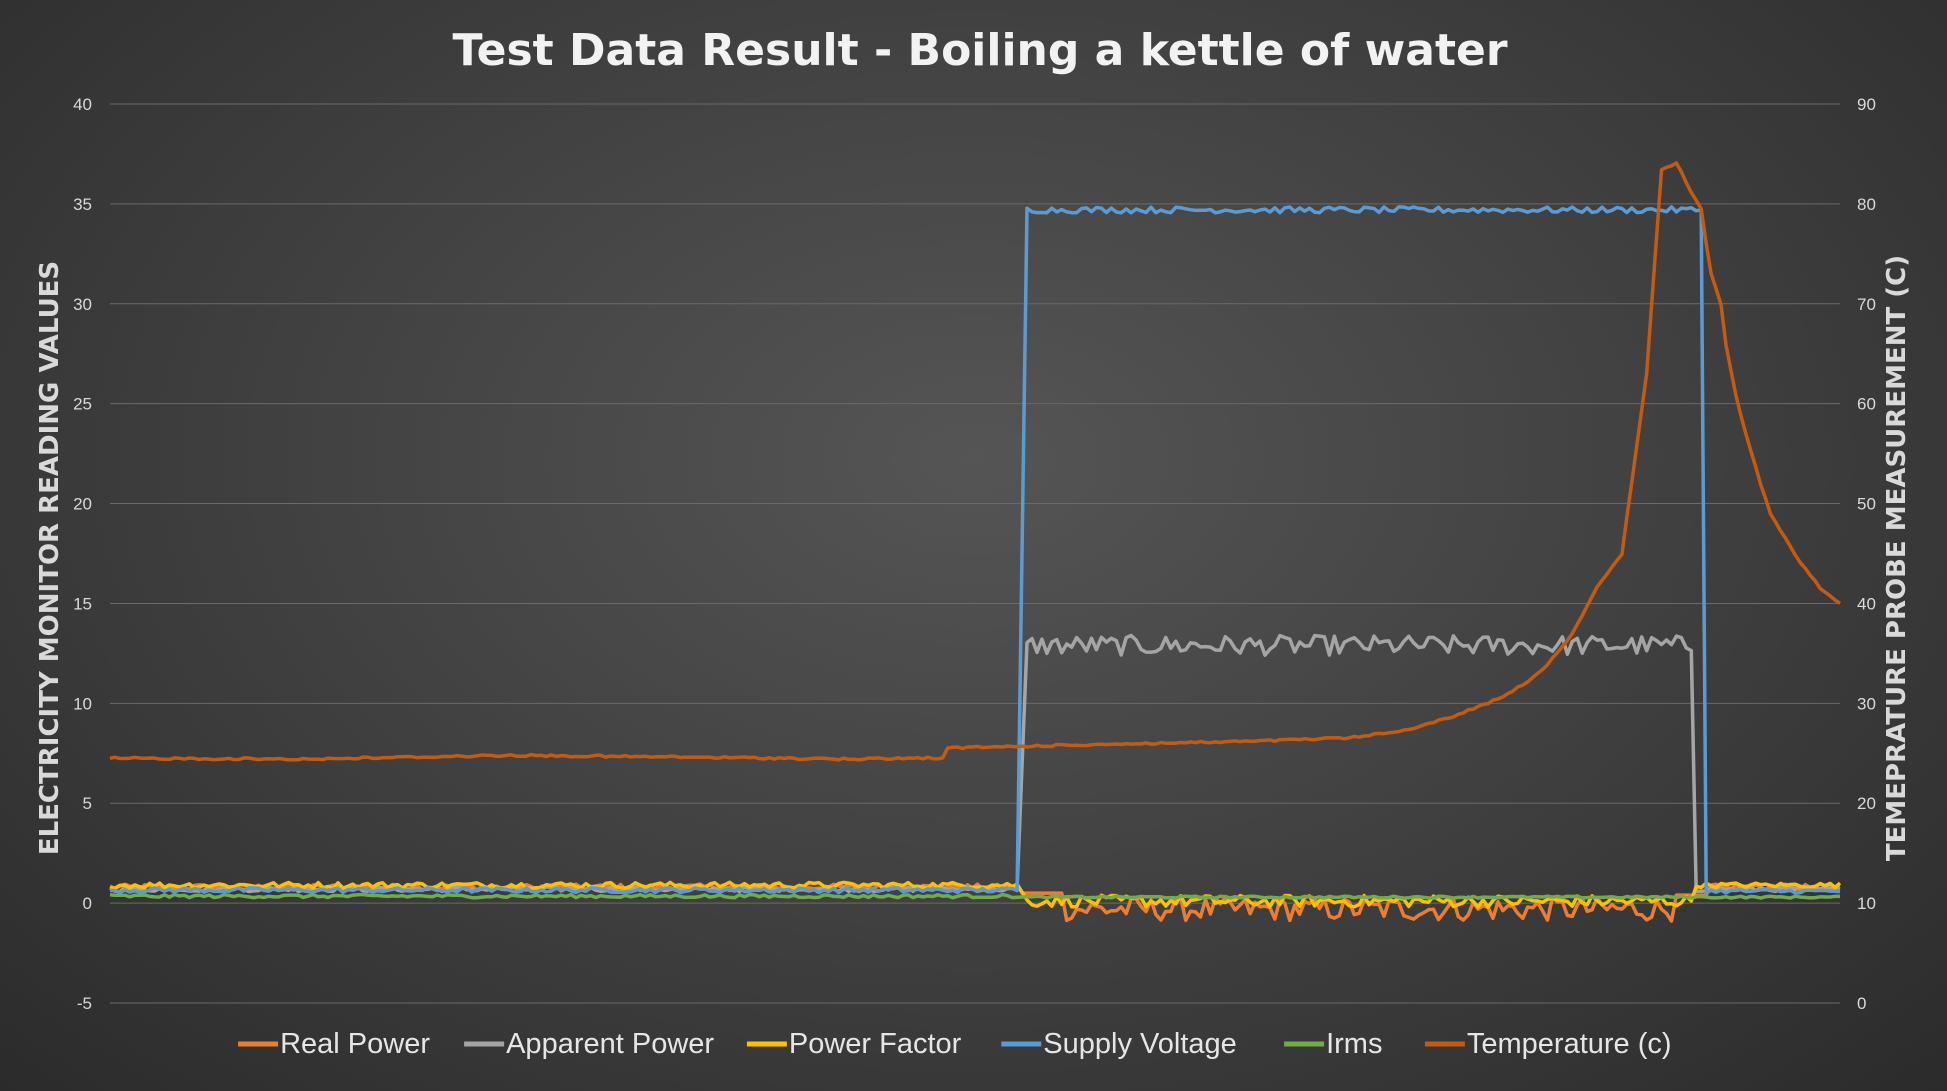 The image size is (1947, 1091). What do you see at coordinates (1866, 504) in the screenshot?
I see `right-tick-label: 50` at bounding box center [1866, 504].